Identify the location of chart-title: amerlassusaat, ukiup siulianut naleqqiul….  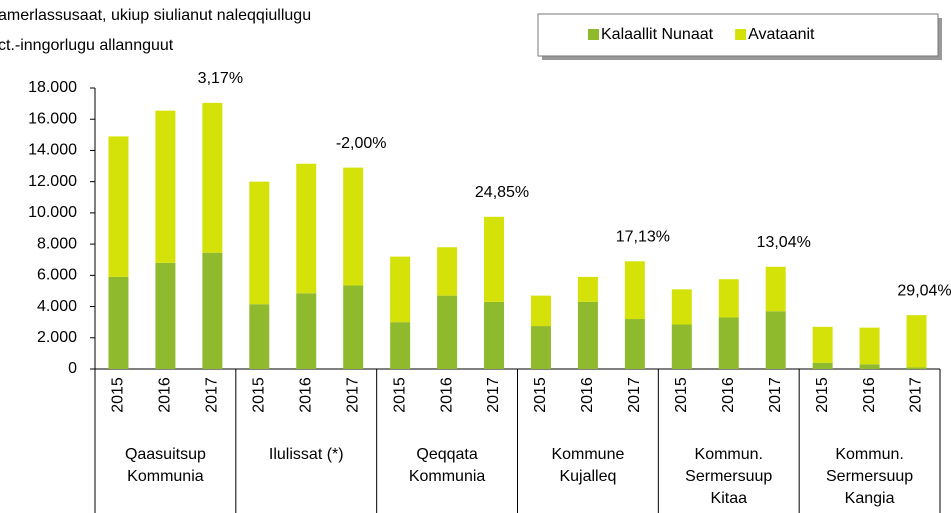
(155, 15).